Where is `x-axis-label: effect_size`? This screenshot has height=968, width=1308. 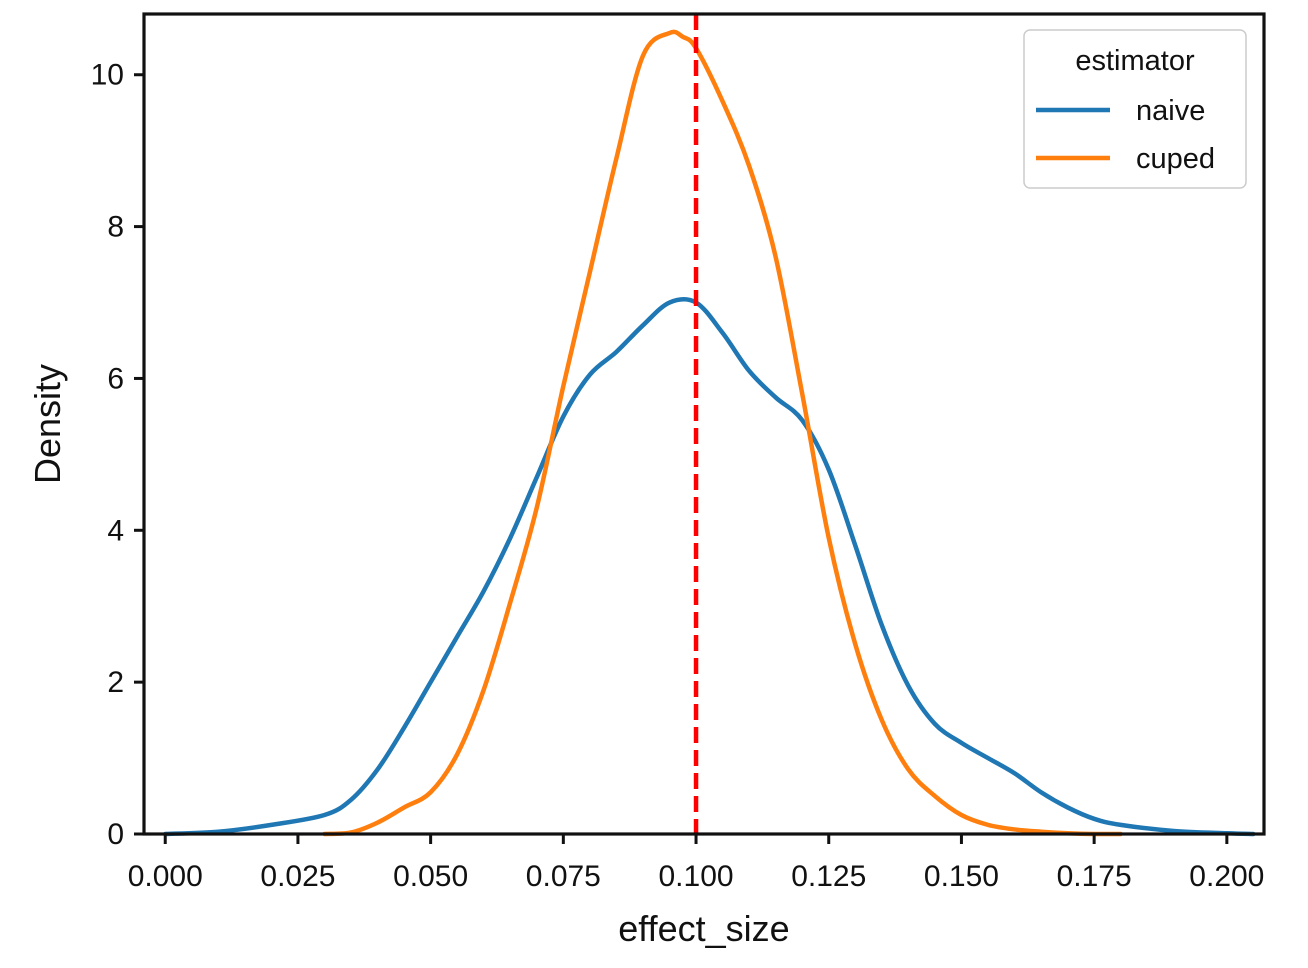 x-axis-label: effect_size is located at coordinates (703, 928).